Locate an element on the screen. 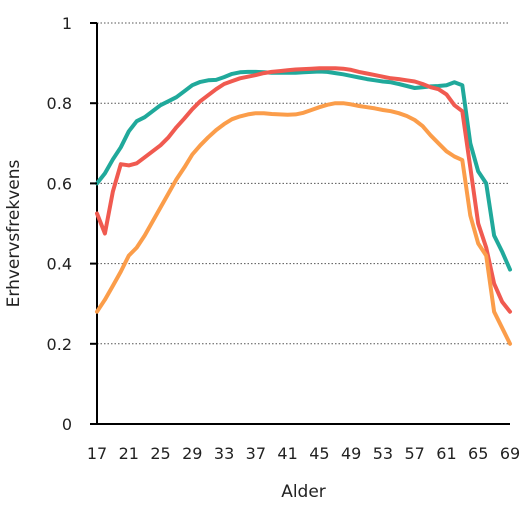 Image resolution: width=523 pixels, height=506 pixels. x-tick-label: 49 is located at coordinates (351, 453).